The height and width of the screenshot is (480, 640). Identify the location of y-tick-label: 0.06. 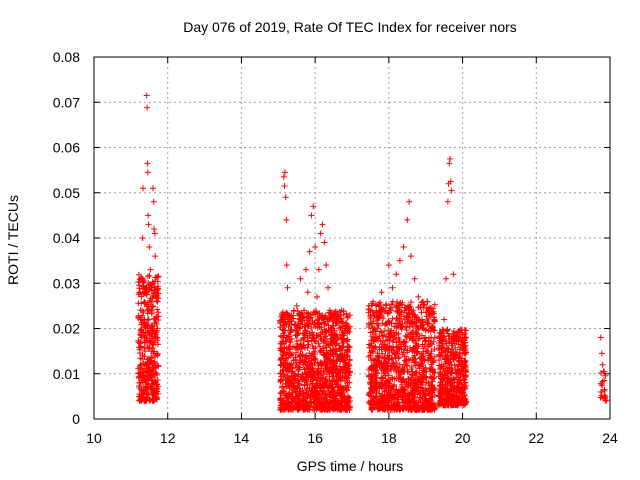
(66, 148).